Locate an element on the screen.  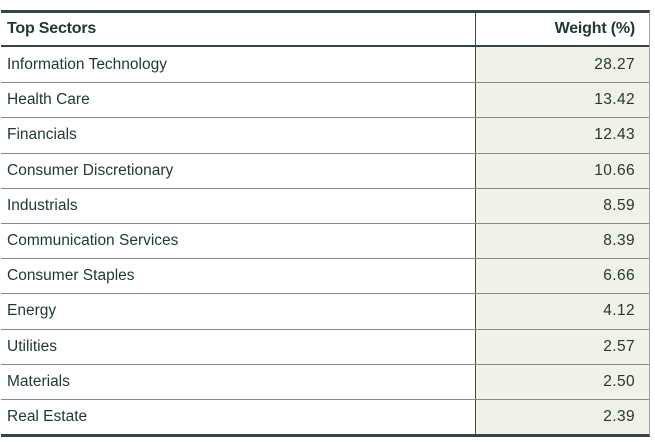
weight-value: 6.66 is located at coordinates (619, 276).